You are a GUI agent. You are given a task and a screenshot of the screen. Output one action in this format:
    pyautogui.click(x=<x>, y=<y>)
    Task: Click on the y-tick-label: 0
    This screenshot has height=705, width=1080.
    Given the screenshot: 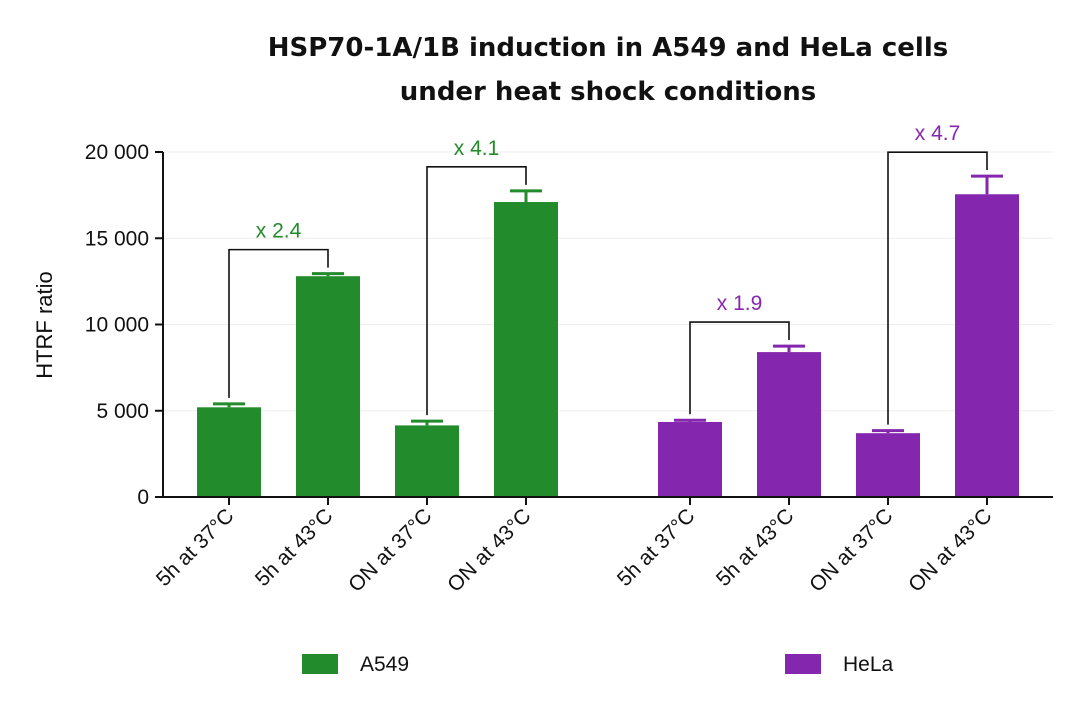 What is the action you would take?
    pyautogui.click(x=143, y=497)
    